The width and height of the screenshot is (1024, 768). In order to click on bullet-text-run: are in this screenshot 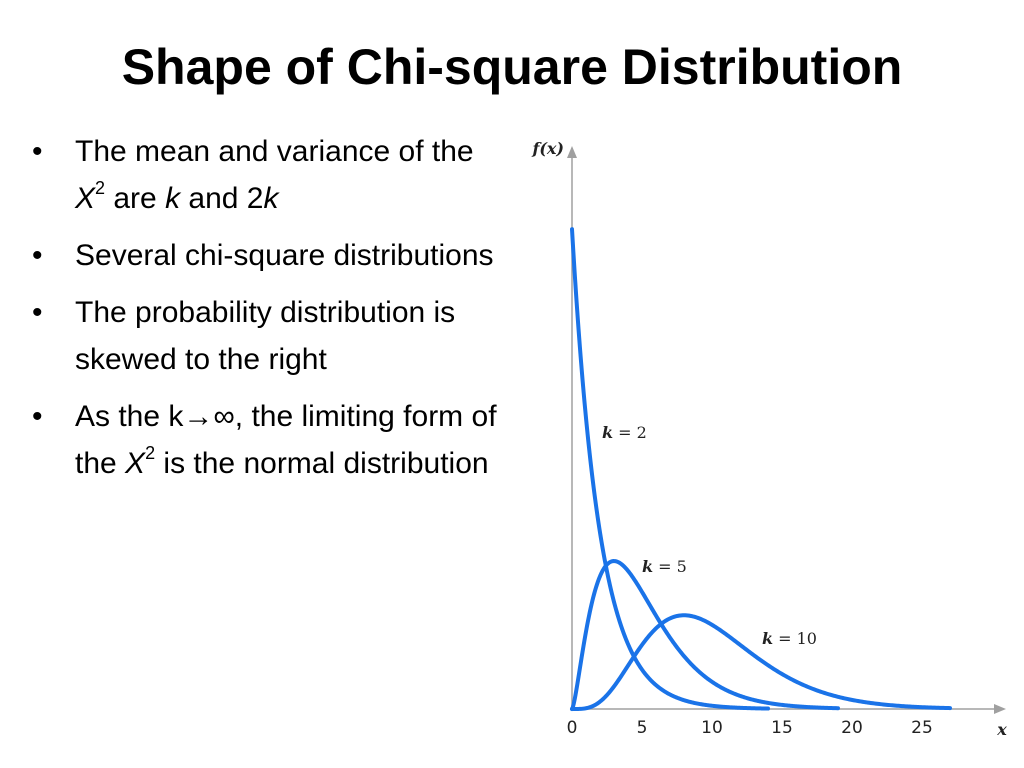, I will do `click(135, 198)`.